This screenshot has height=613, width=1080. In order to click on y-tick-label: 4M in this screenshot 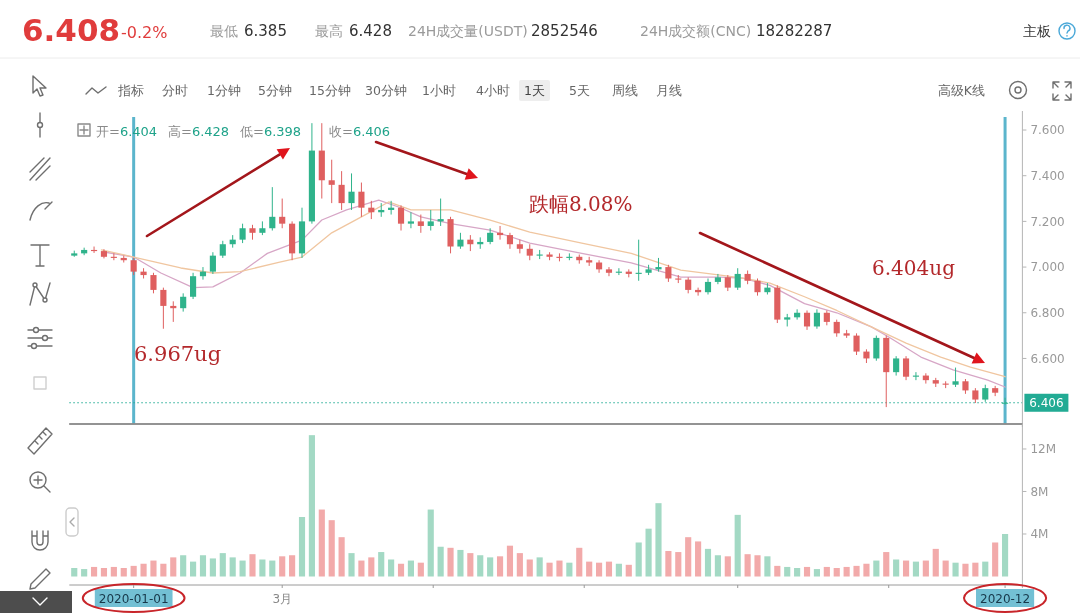, I will do `click(1039, 534)`.